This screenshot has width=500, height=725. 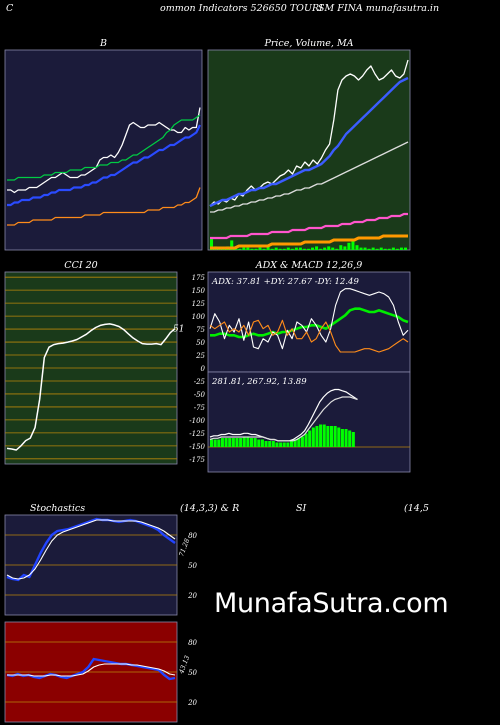 I want to click on cci-tick-label: 50, so click(x=200, y=343).